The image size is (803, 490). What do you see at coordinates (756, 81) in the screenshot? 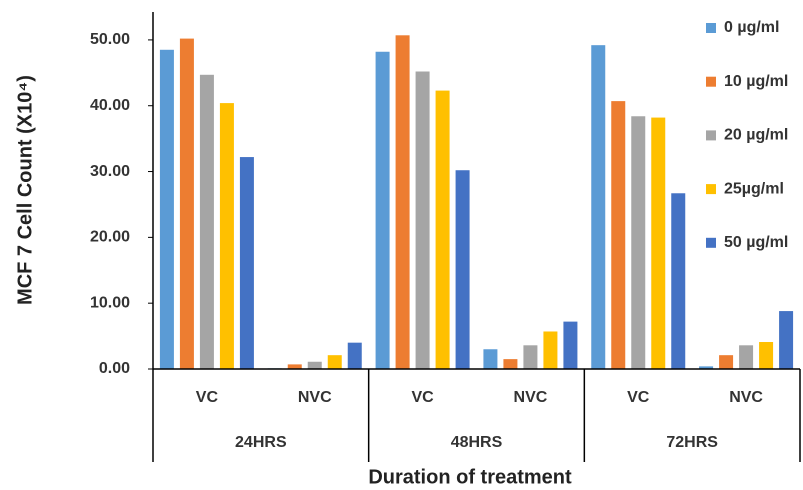
I see `legend-label: 10 µg/ml` at bounding box center [756, 81].